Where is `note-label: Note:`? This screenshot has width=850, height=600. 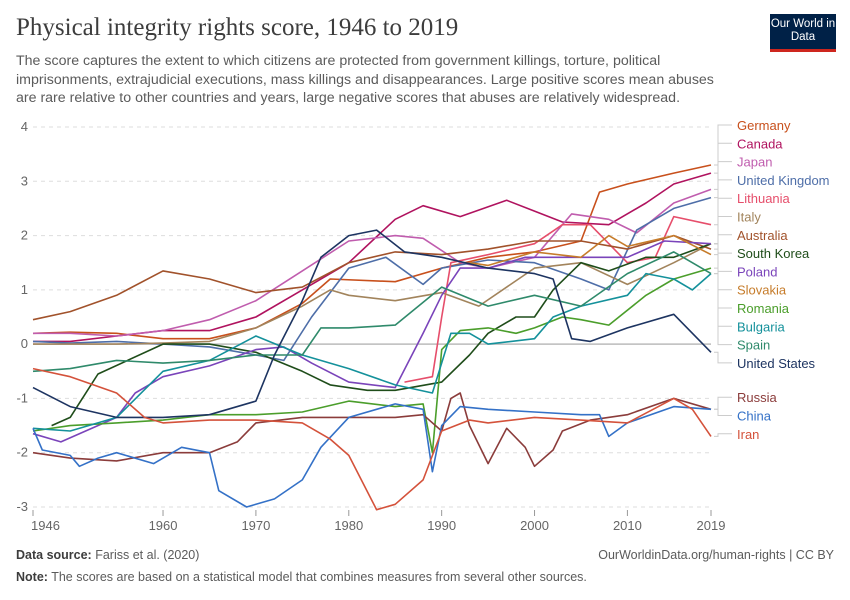 note-label: Note: is located at coordinates (32, 577).